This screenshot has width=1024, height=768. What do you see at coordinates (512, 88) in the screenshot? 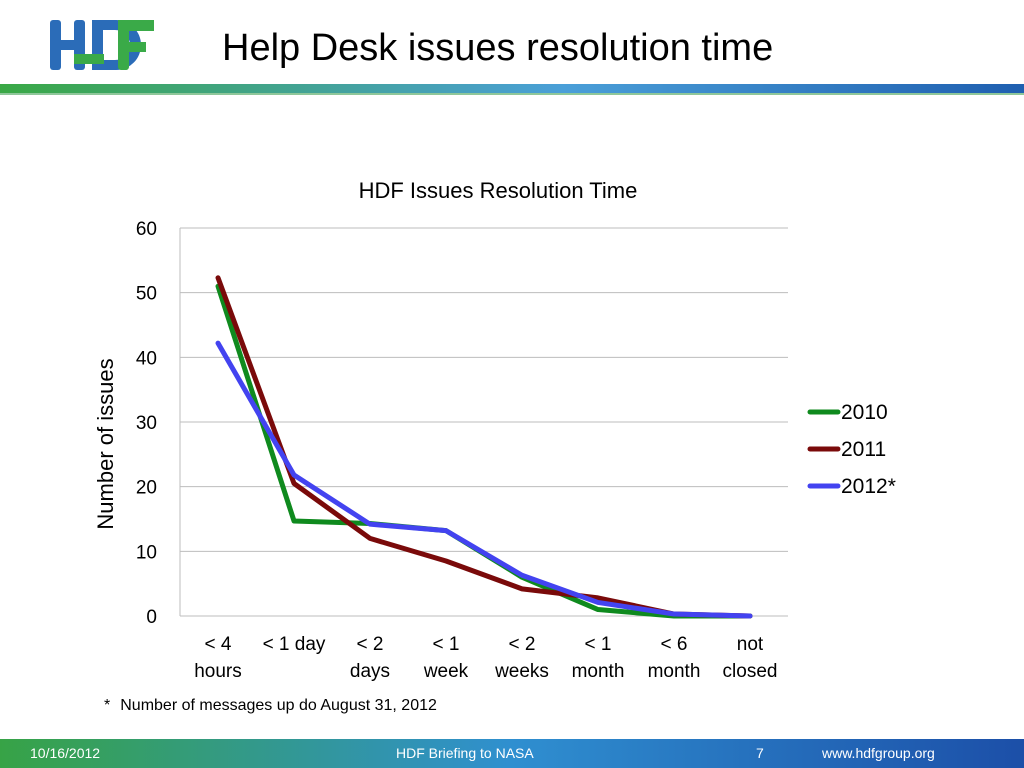
I see `title-divider` at bounding box center [512, 88].